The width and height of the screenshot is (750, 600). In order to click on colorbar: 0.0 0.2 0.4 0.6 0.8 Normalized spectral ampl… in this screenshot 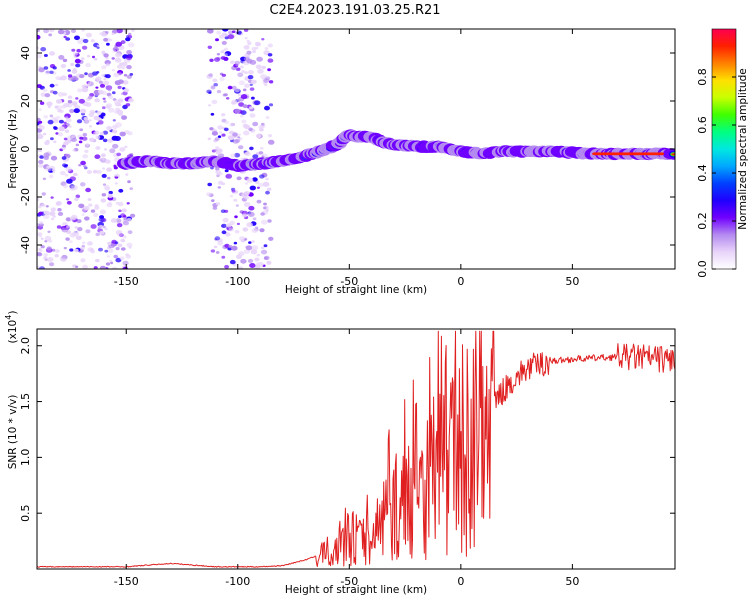, I will do `click(722, 153)`.